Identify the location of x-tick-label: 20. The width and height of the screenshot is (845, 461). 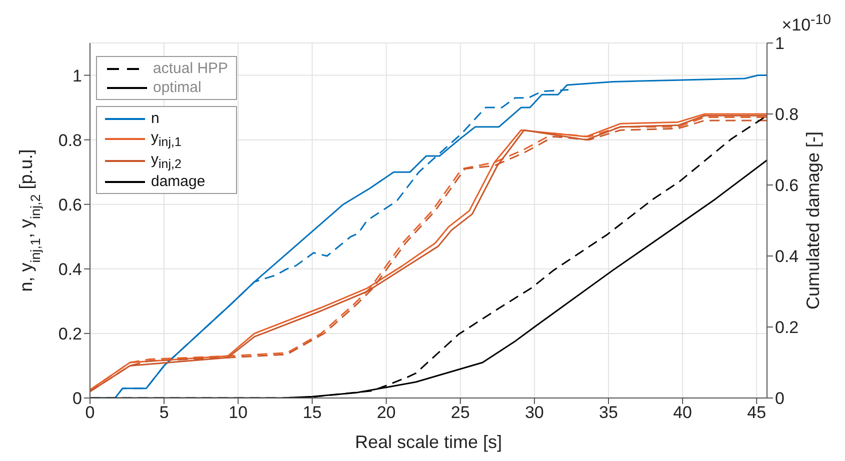
(386, 412).